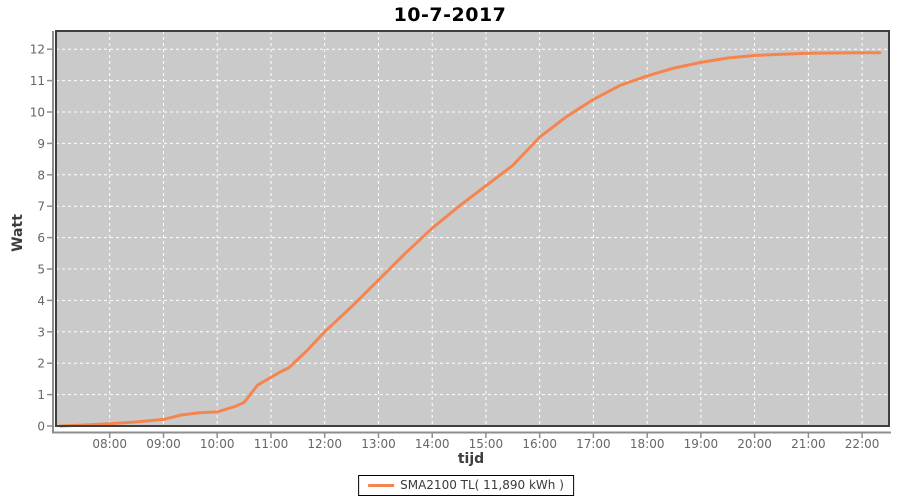 This screenshot has width=900, height=500. I want to click on legend-label: SMA2100 TL( 11,890 kWh ), so click(482, 485).